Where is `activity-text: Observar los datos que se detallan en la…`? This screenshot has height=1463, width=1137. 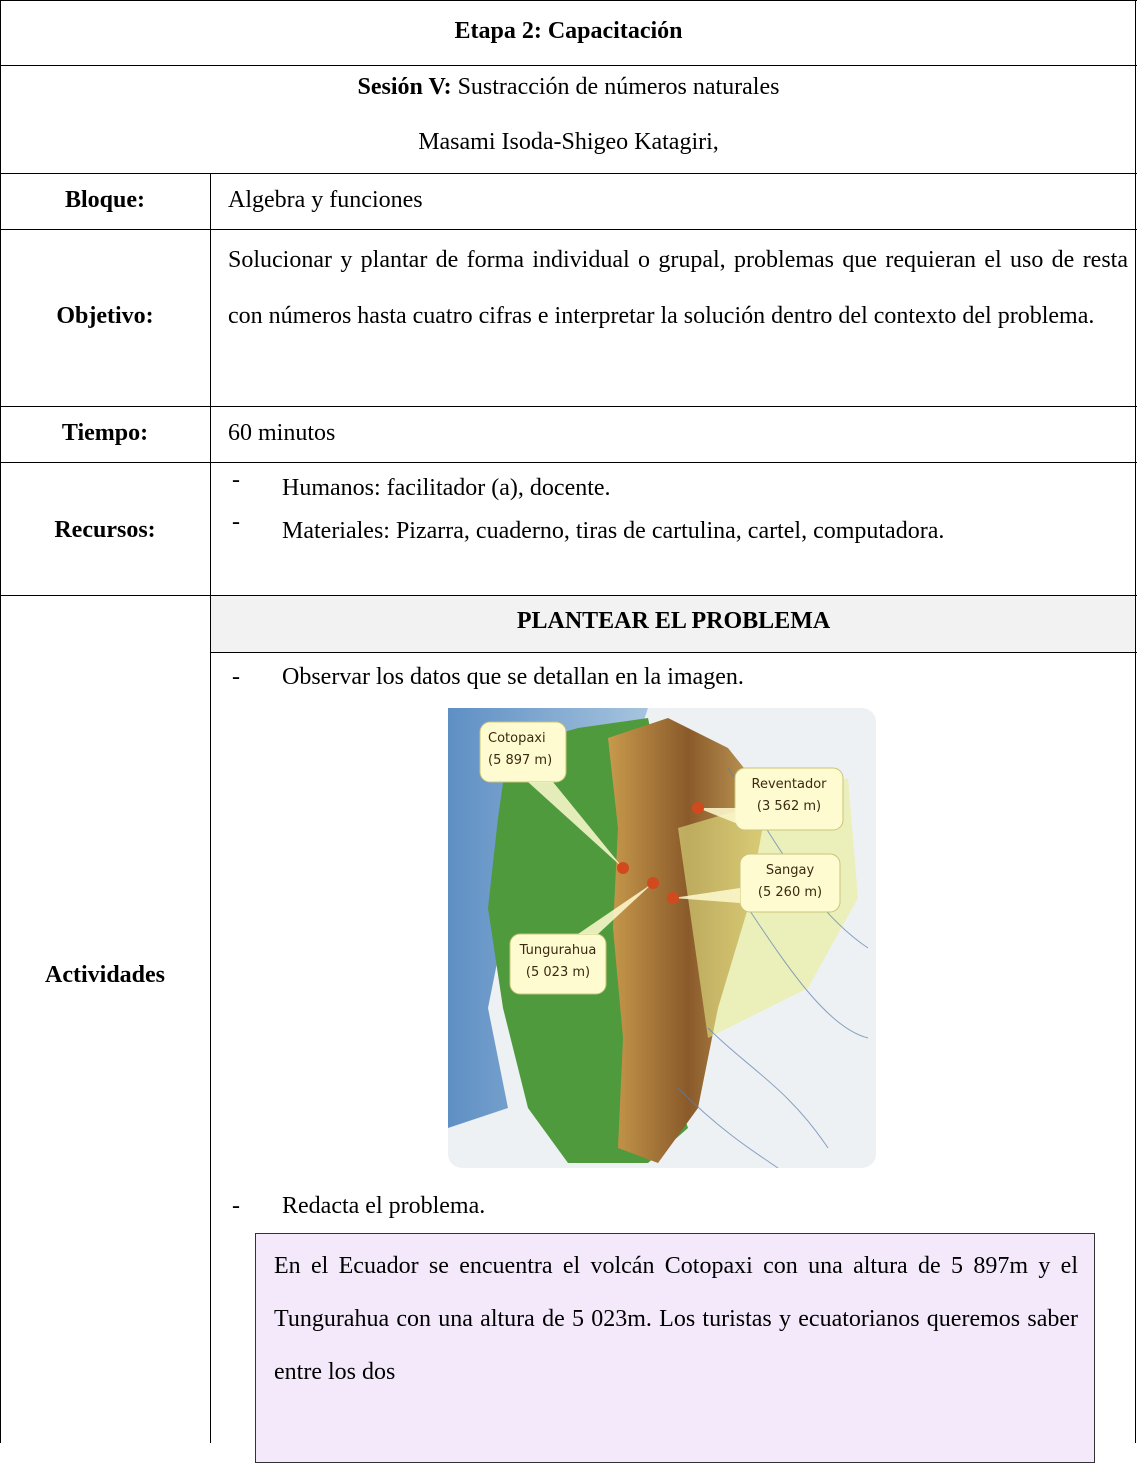 activity-text: Observar los datos que se detallan en la… is located at coordinates (513, 677).